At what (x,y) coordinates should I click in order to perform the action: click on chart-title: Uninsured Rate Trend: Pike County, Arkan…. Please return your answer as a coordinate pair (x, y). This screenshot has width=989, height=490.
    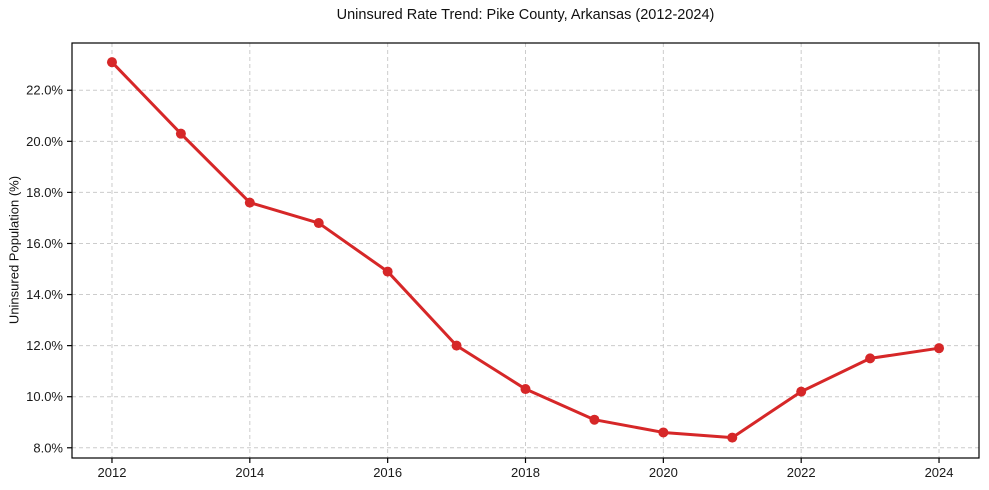
    Looking at the image, I should click on (525, 15).